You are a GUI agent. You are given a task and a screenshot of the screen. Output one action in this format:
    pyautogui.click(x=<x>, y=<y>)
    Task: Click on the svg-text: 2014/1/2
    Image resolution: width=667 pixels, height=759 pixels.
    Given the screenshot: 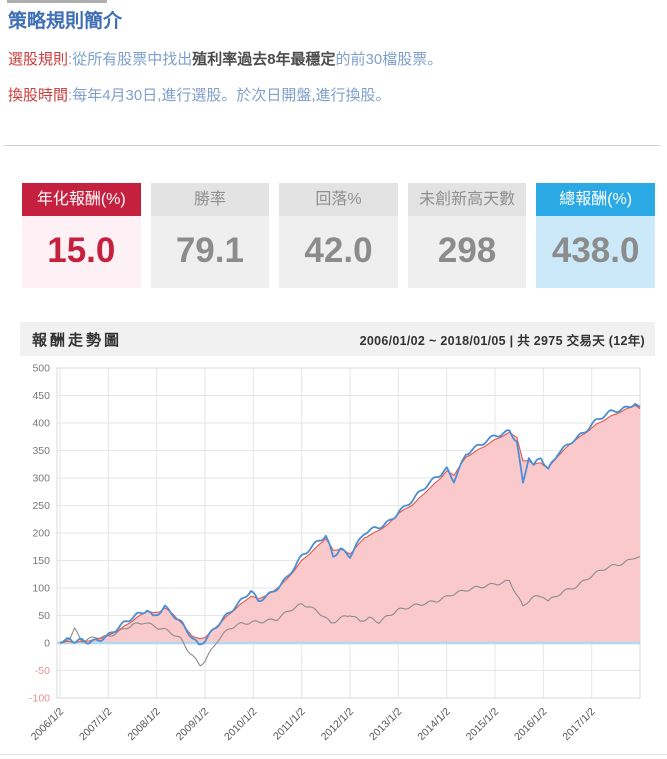 What is the action you would take?
    pyautogui.click(x=433, y=724)
    